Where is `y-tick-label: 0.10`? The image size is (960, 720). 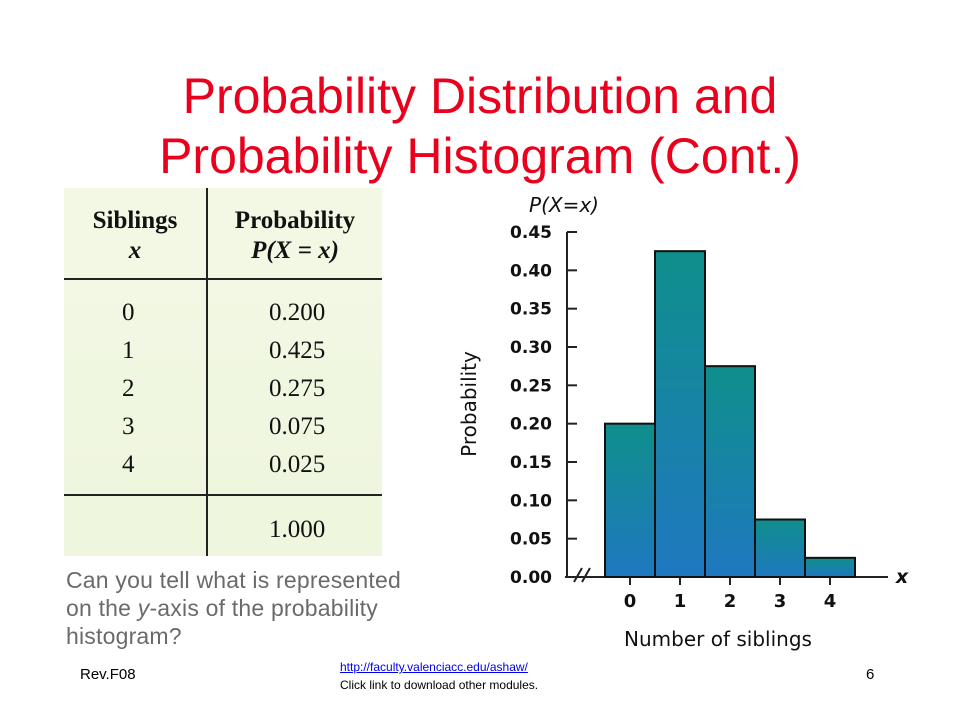
y-tick-label: 0.10 is located at coordinates (531, 501).